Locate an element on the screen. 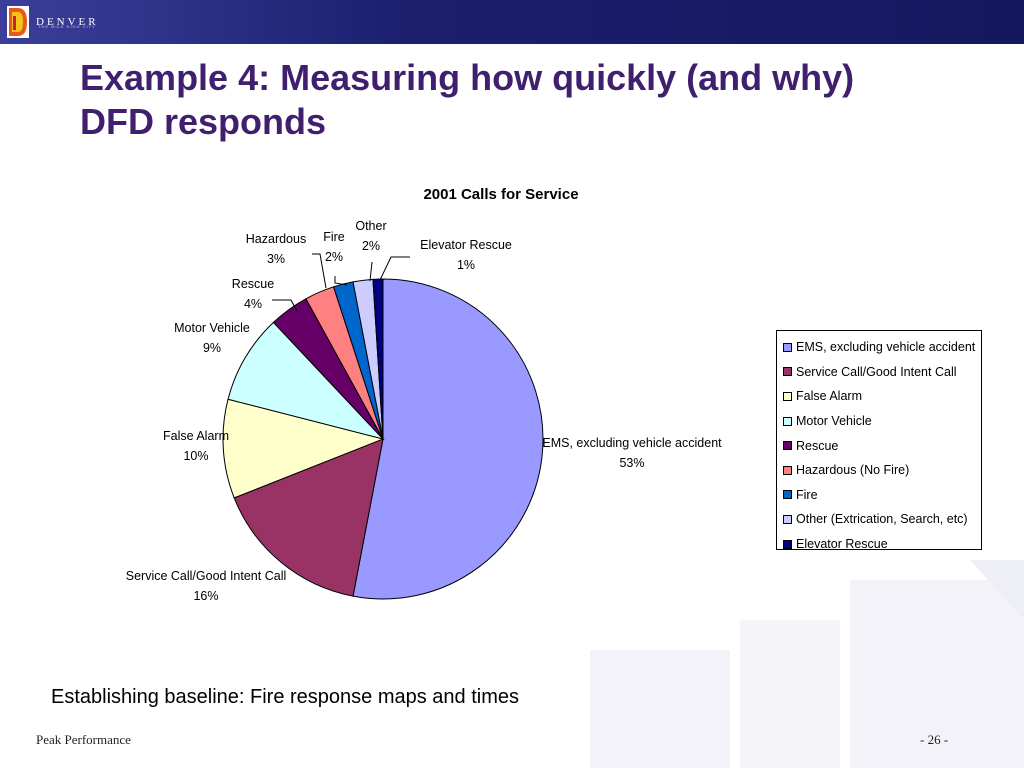 The image size is (1024, 768). slice-label: False Alarm is located at coordinates (196, 436).